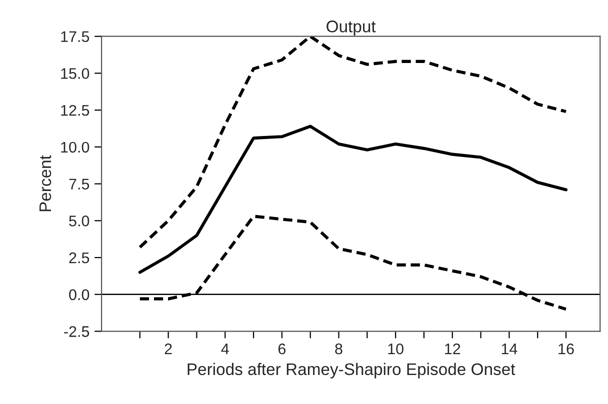 The image size is (608, 404). I want to click on x-tick-label: 2, so click(168, 348).